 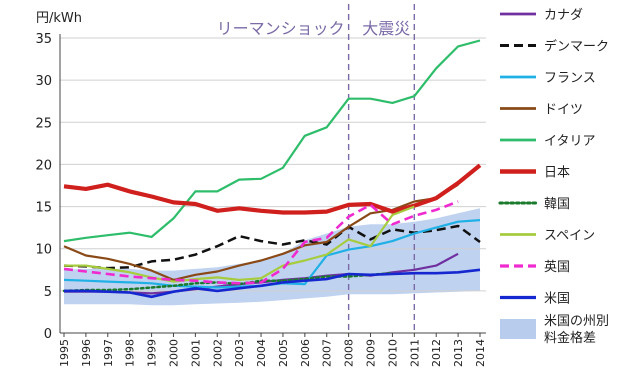 What do you see at coordinates (217, 353) in the screenshot?
I see `x-tick-label: 2002` at bounding box center [217, 353].